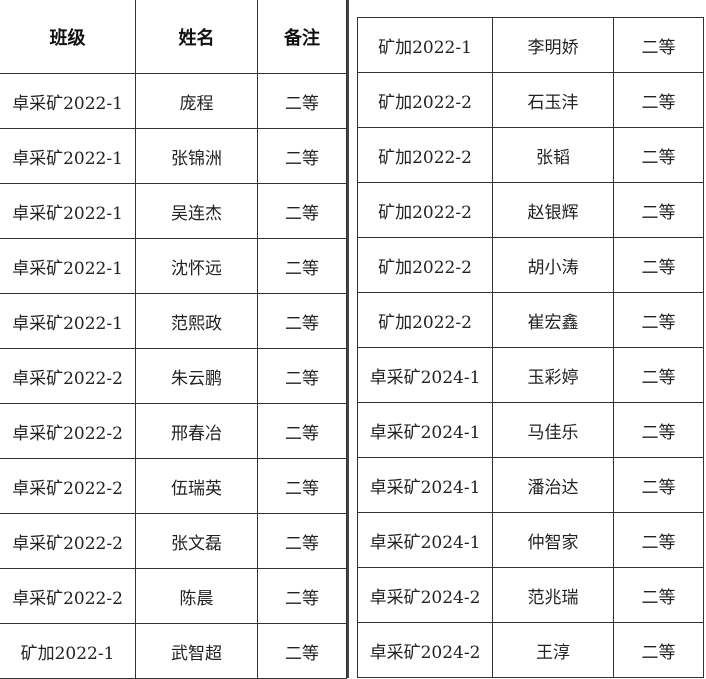  What do you see at coordinates (196, 431) in the screenshot?
I see `cell-name: 邢春冶` at bounding box center [196, 431].